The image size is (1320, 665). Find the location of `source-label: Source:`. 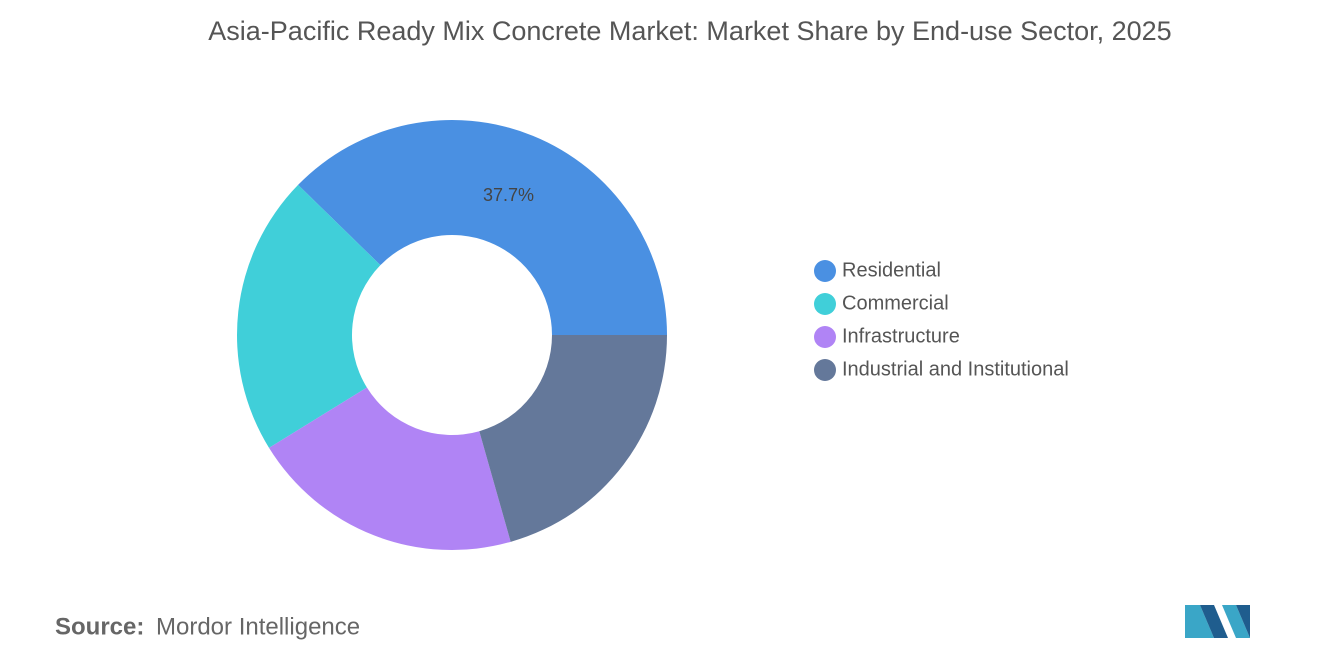

source-label: Source: is located at coordinates (99, 626).